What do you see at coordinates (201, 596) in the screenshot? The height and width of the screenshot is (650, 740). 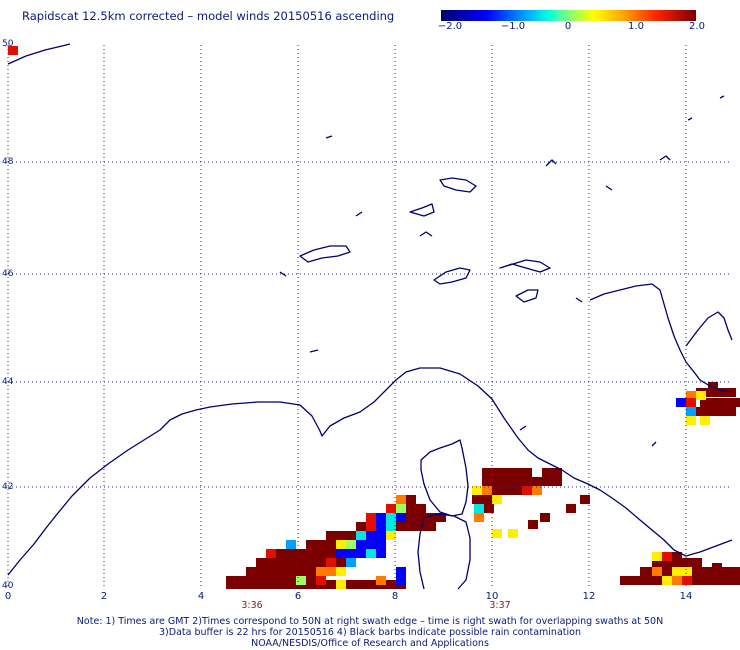 I see `lon-label: 4` at bounding box center [201, 596].